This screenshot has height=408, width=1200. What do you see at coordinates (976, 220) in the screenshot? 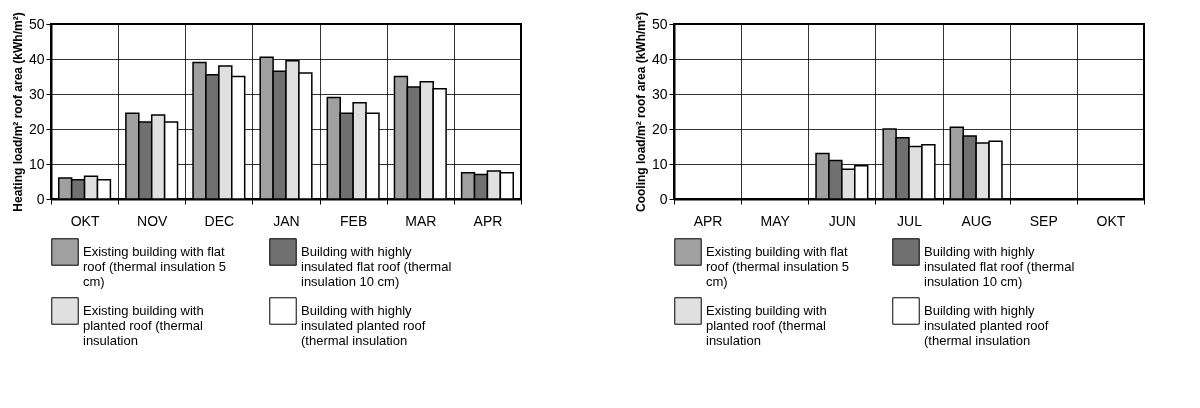
I see `x-tick-label: AUG` at bounding box center [976, 220].